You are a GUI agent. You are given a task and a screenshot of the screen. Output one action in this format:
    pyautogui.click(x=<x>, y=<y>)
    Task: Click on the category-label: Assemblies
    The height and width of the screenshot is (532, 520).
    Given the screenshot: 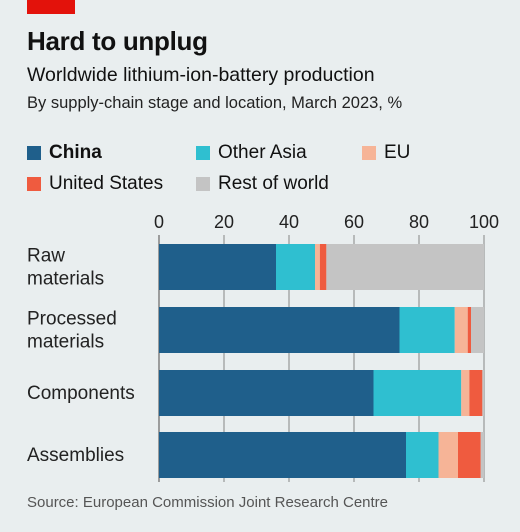 What is the action you would take?
    pyautogui.click(x=75, y=455)
    